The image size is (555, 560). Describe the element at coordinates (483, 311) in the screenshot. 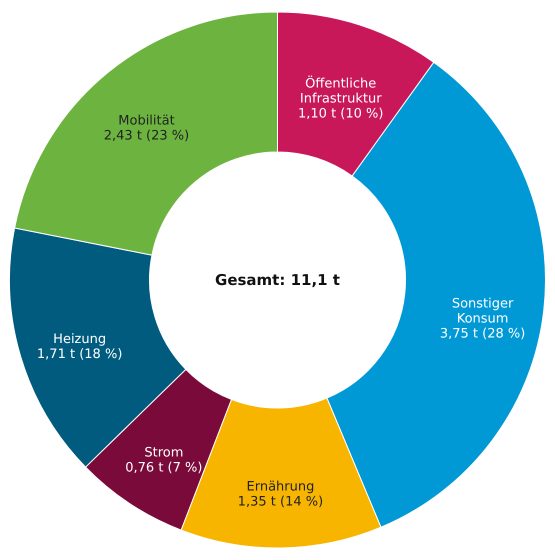

I see `slice-label: Sonstiger Konsum` at that location.